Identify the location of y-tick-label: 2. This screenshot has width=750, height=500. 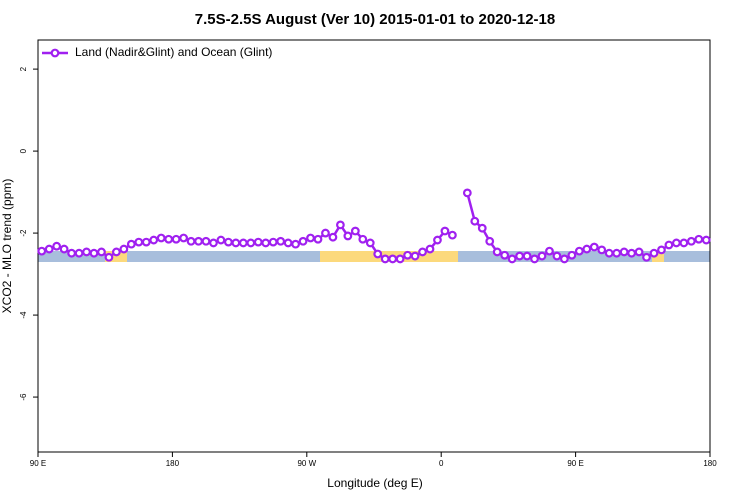
(23, 68).